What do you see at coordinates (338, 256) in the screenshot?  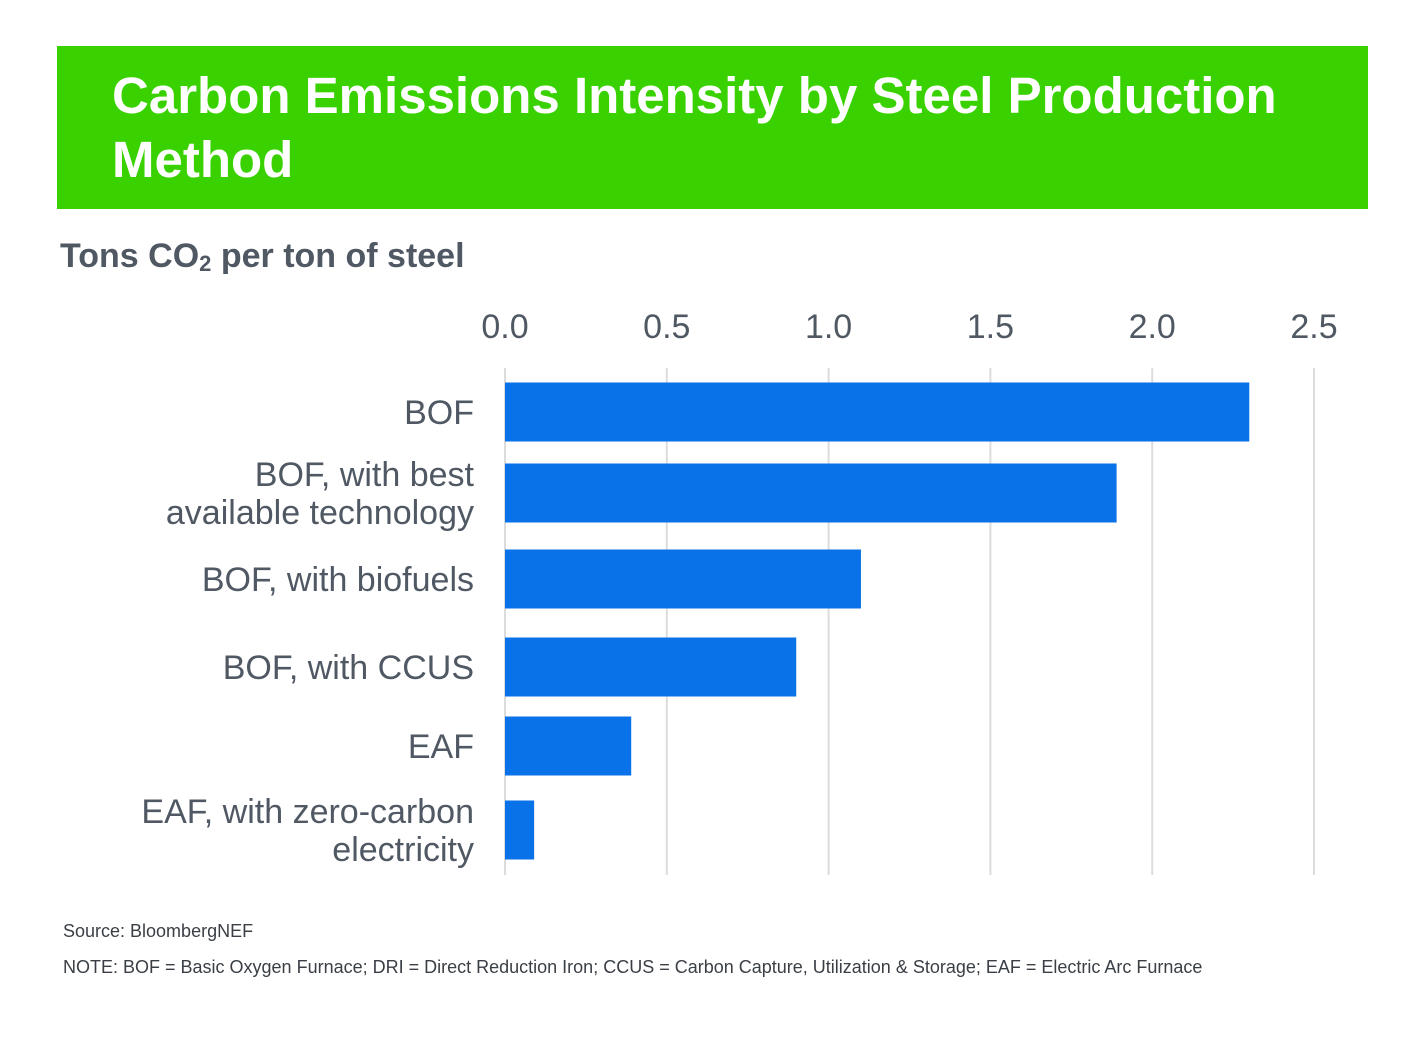 I see `unit-label-suffix: per ton of steel` at bounding box center [338, 256].